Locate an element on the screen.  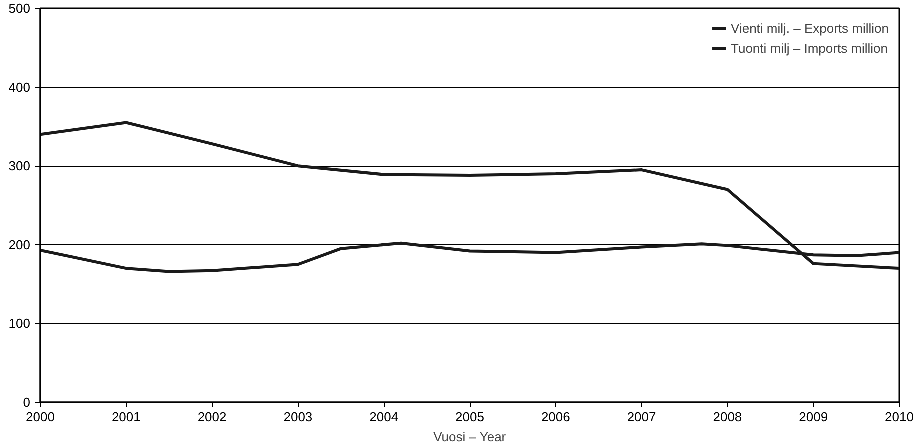
x-tick-label: 2003 is located at coordinates (298, 417).